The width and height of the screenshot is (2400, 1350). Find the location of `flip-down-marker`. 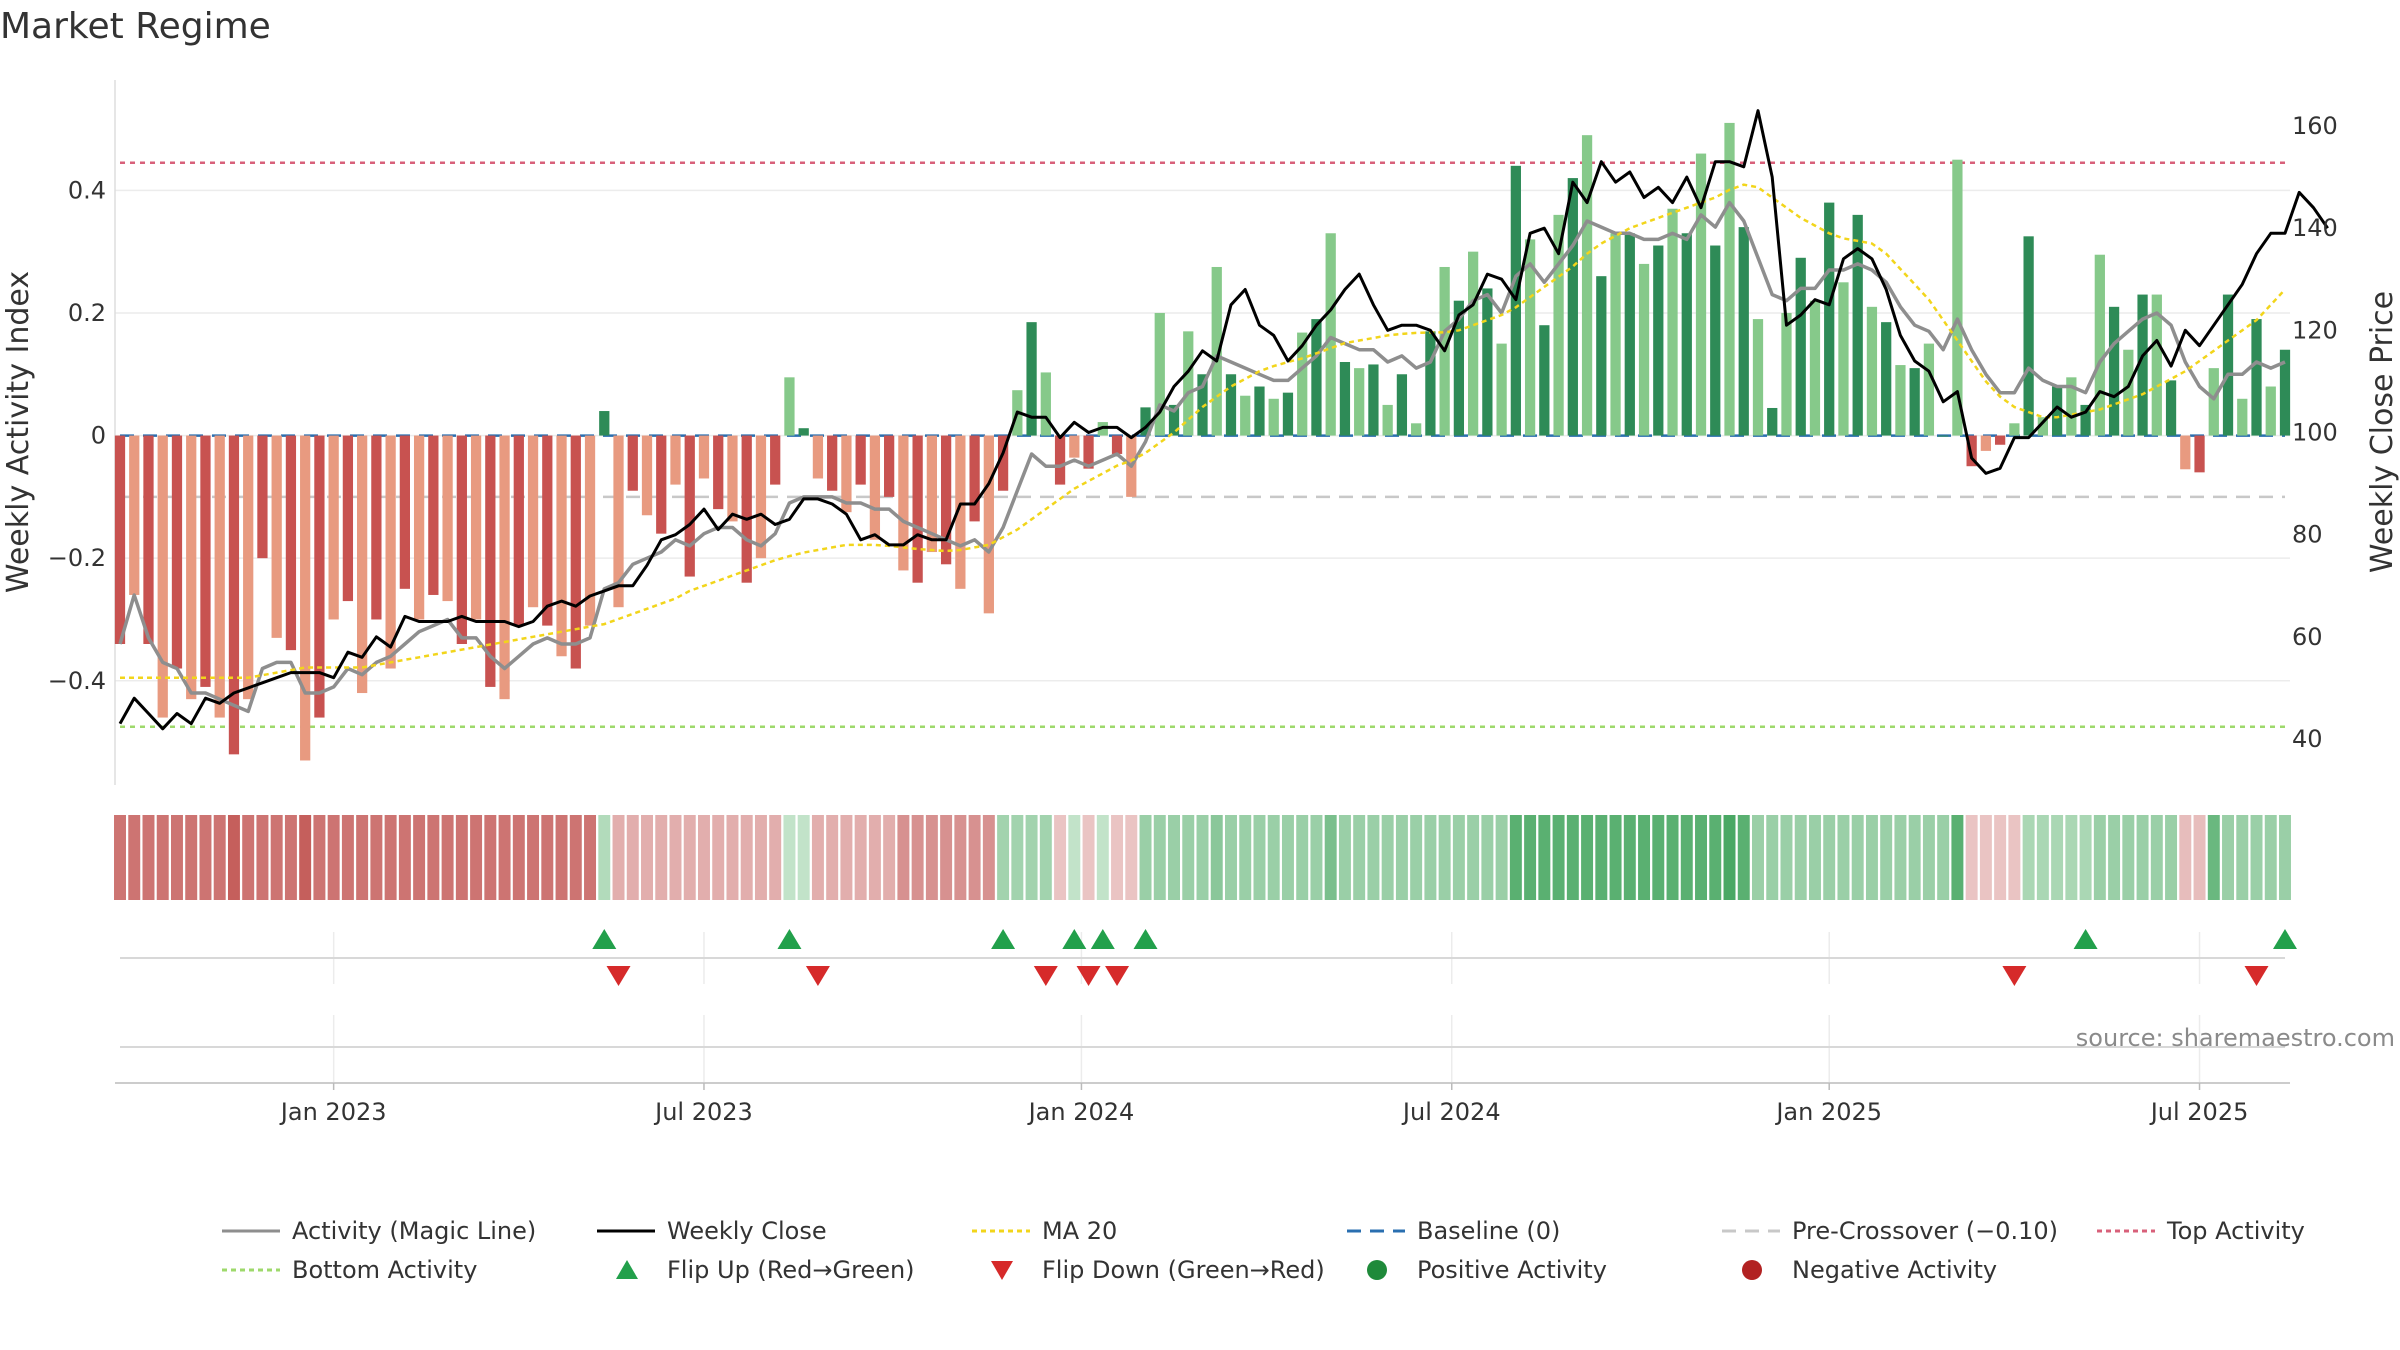

flip-down-marker is located at coordinates (2014, 976).